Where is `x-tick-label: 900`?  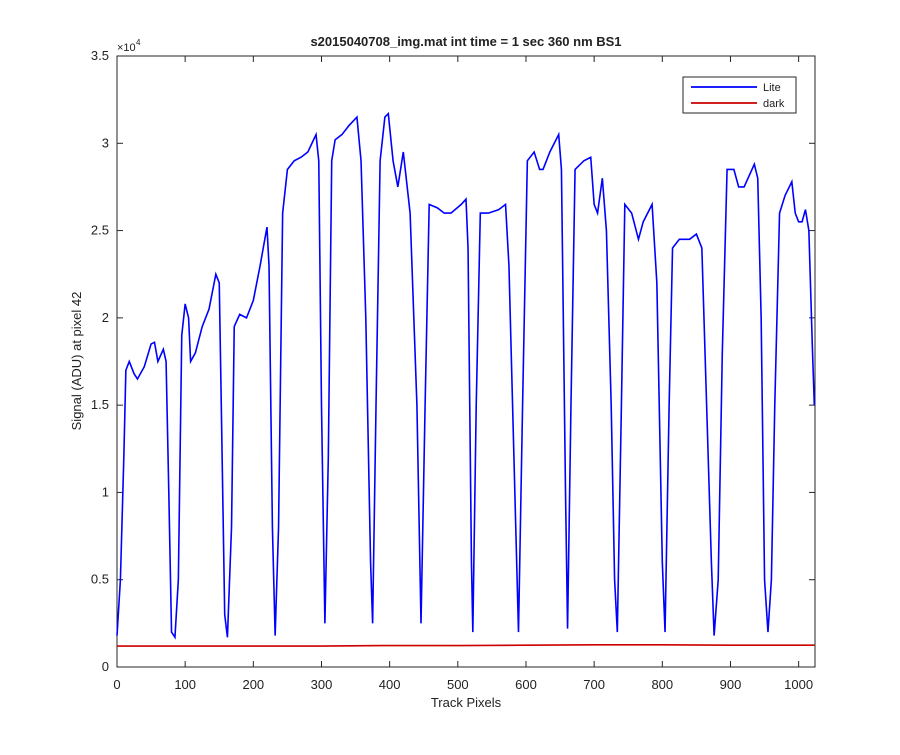
x-tick-label: 900 is located at coordinates (731, 684).